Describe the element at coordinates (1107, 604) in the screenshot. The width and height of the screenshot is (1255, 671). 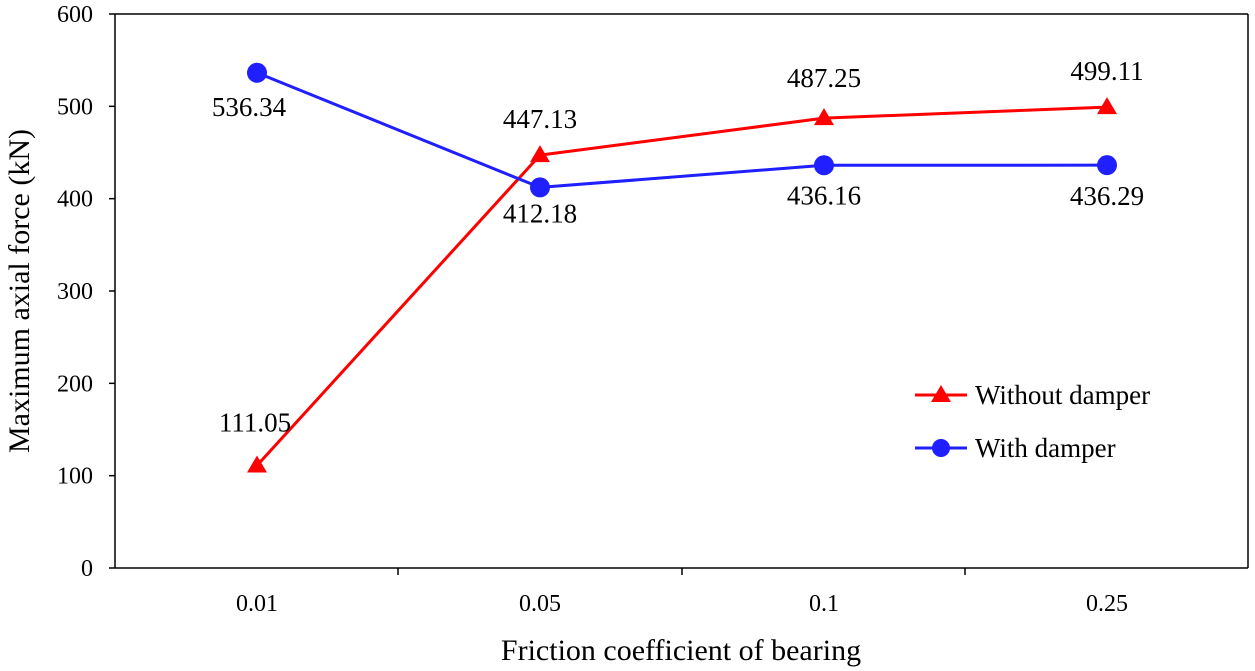
I see `x-tick-label: 0.25` at that location.